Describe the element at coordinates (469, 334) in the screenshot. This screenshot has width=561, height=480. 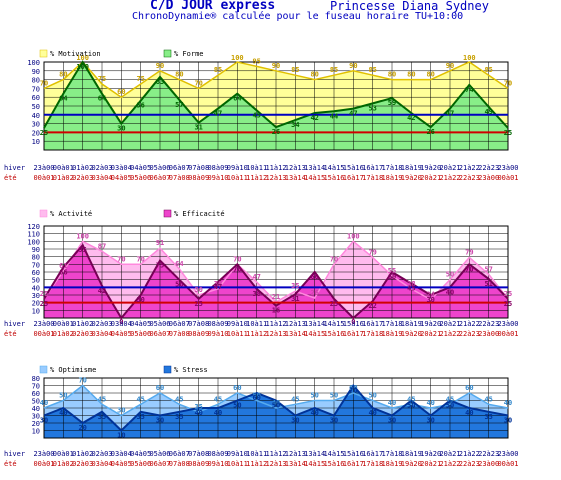
I see `x-tick-label-summer: 22à23` at that location.